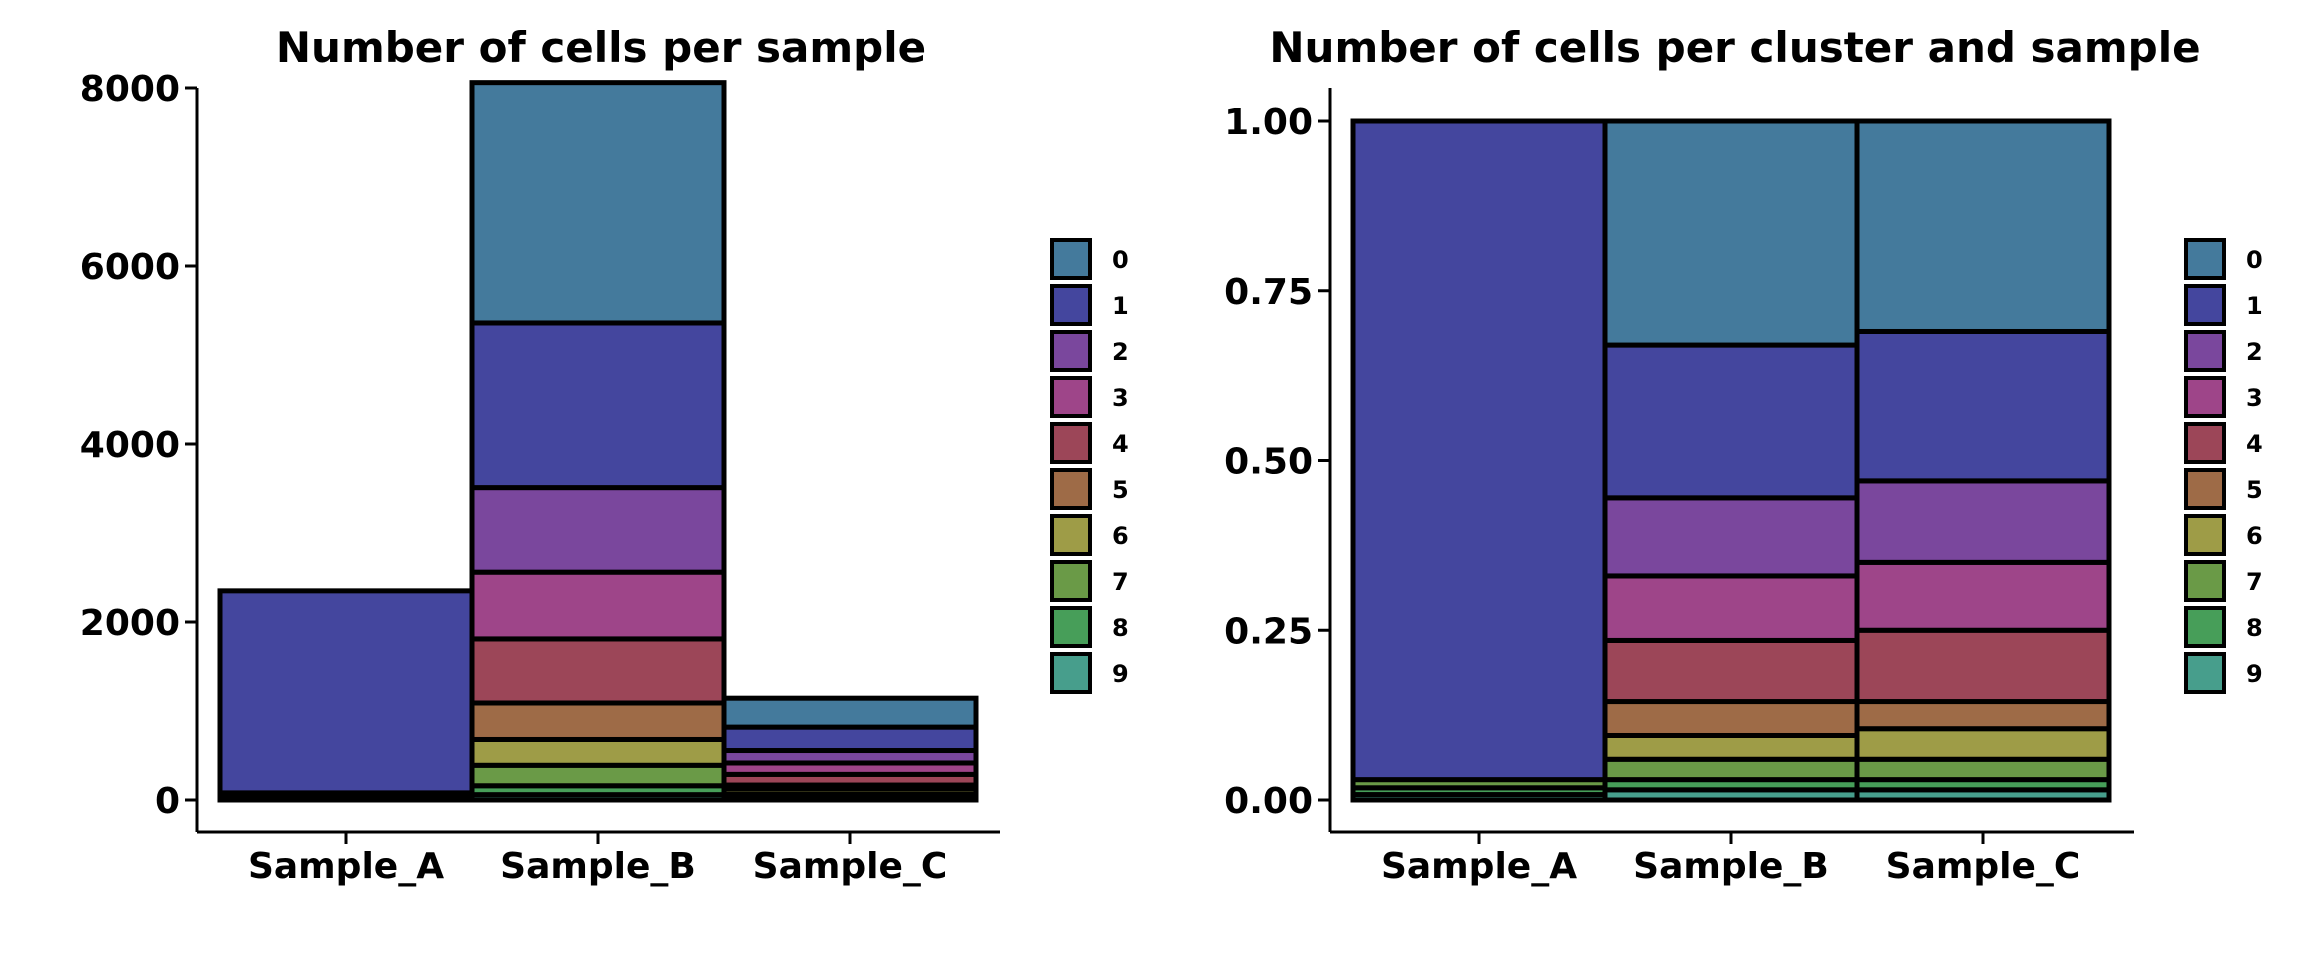  What do you see at coordinates (1268, 122) in the screenshot?
I see `y-tick-label: 1.00` at bounding box center [1268, 122].